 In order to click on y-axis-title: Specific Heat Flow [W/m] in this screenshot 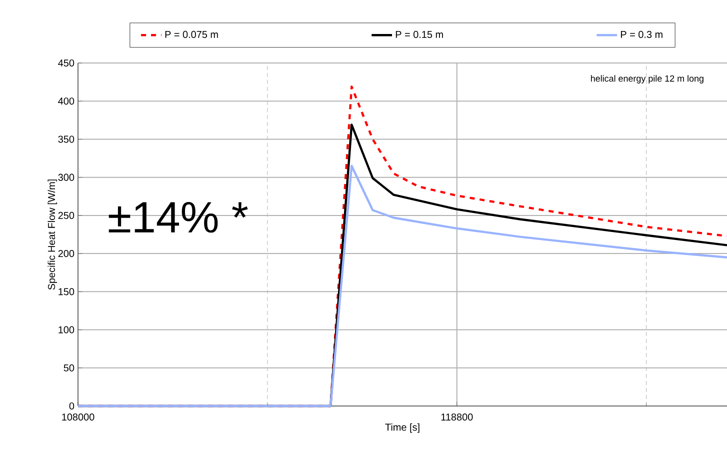, I will do `click(53, 235)`.